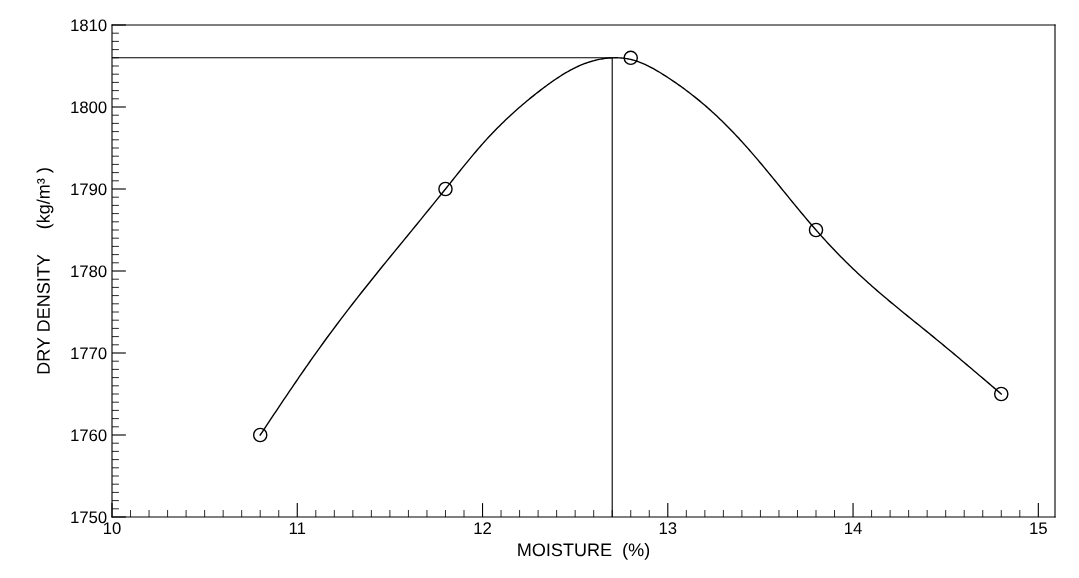  What do you see at coordinates (89, 435) in the screenshot?
I see `y-tick-label: 1760` at bounding box center [89, 435].